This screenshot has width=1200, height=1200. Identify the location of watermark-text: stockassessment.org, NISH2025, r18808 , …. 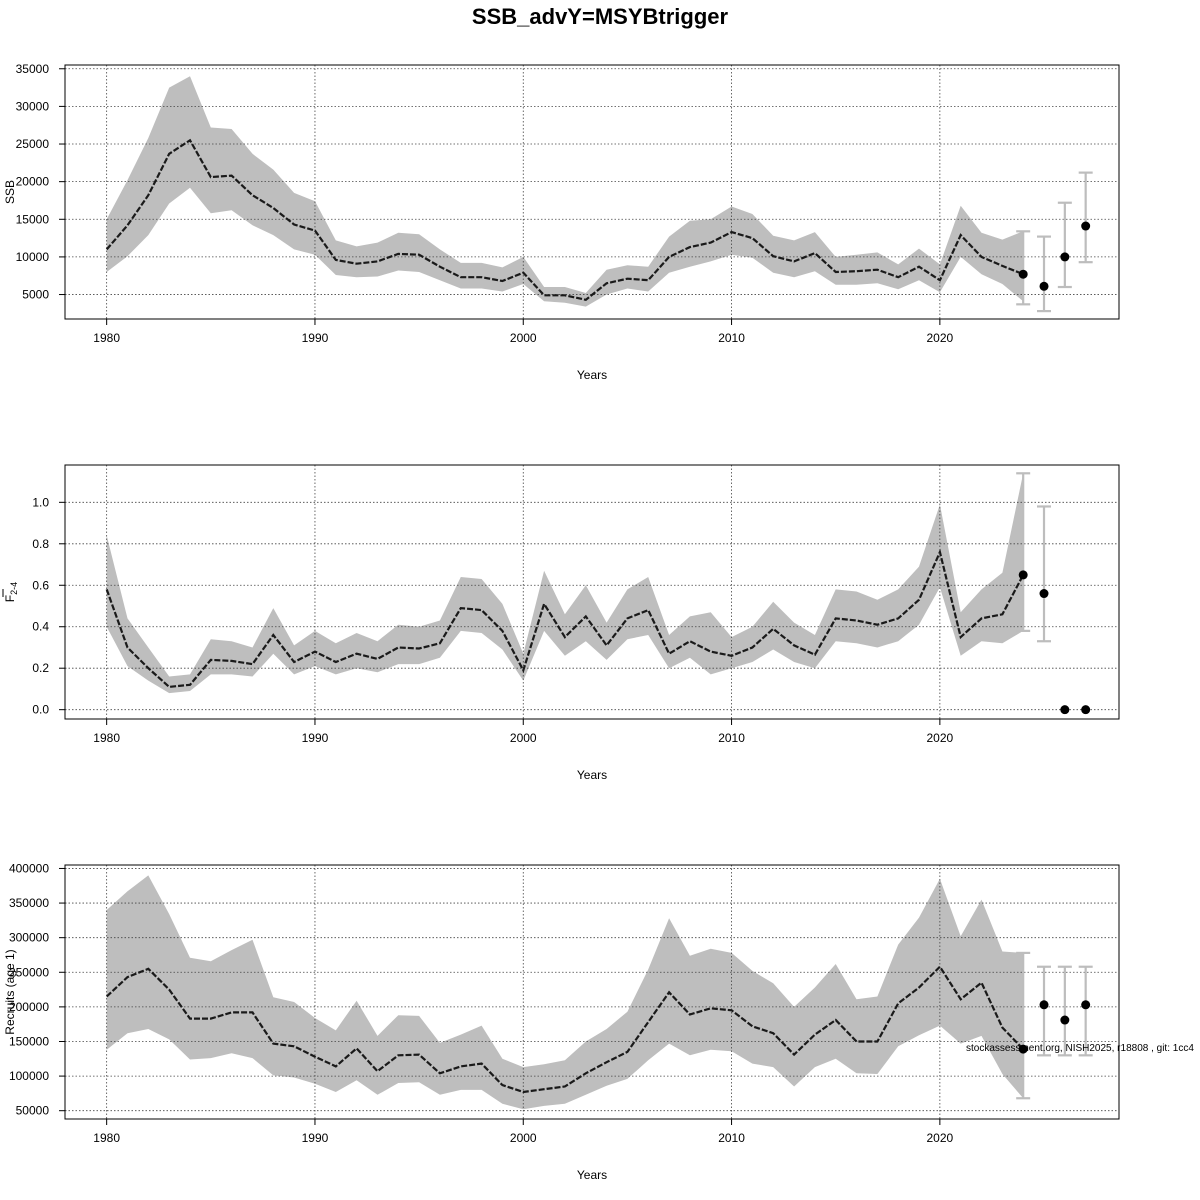
(1080, 1048).